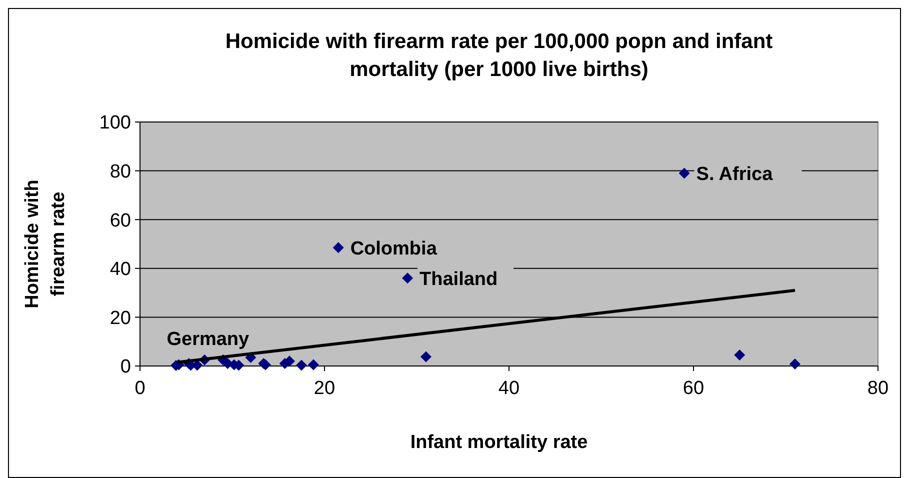 The width and height of the screenshot is (909, 478). Describe the element at coordinates (499, 442) in the screenshot. I see `x-axis-title: Infant mortality rate` at that location.